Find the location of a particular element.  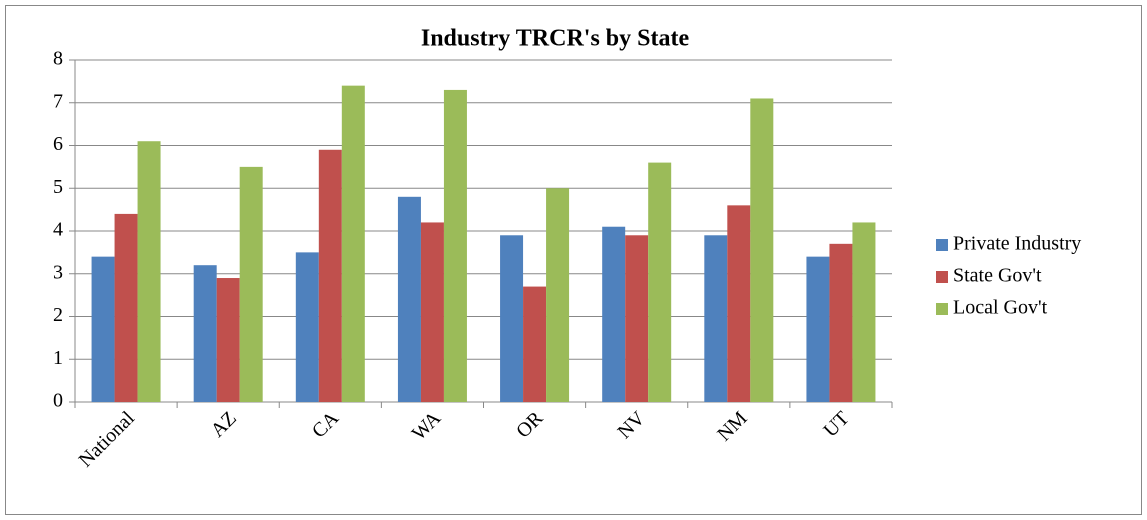

y-tick-label: 7 is located at coordinates (58, 101).